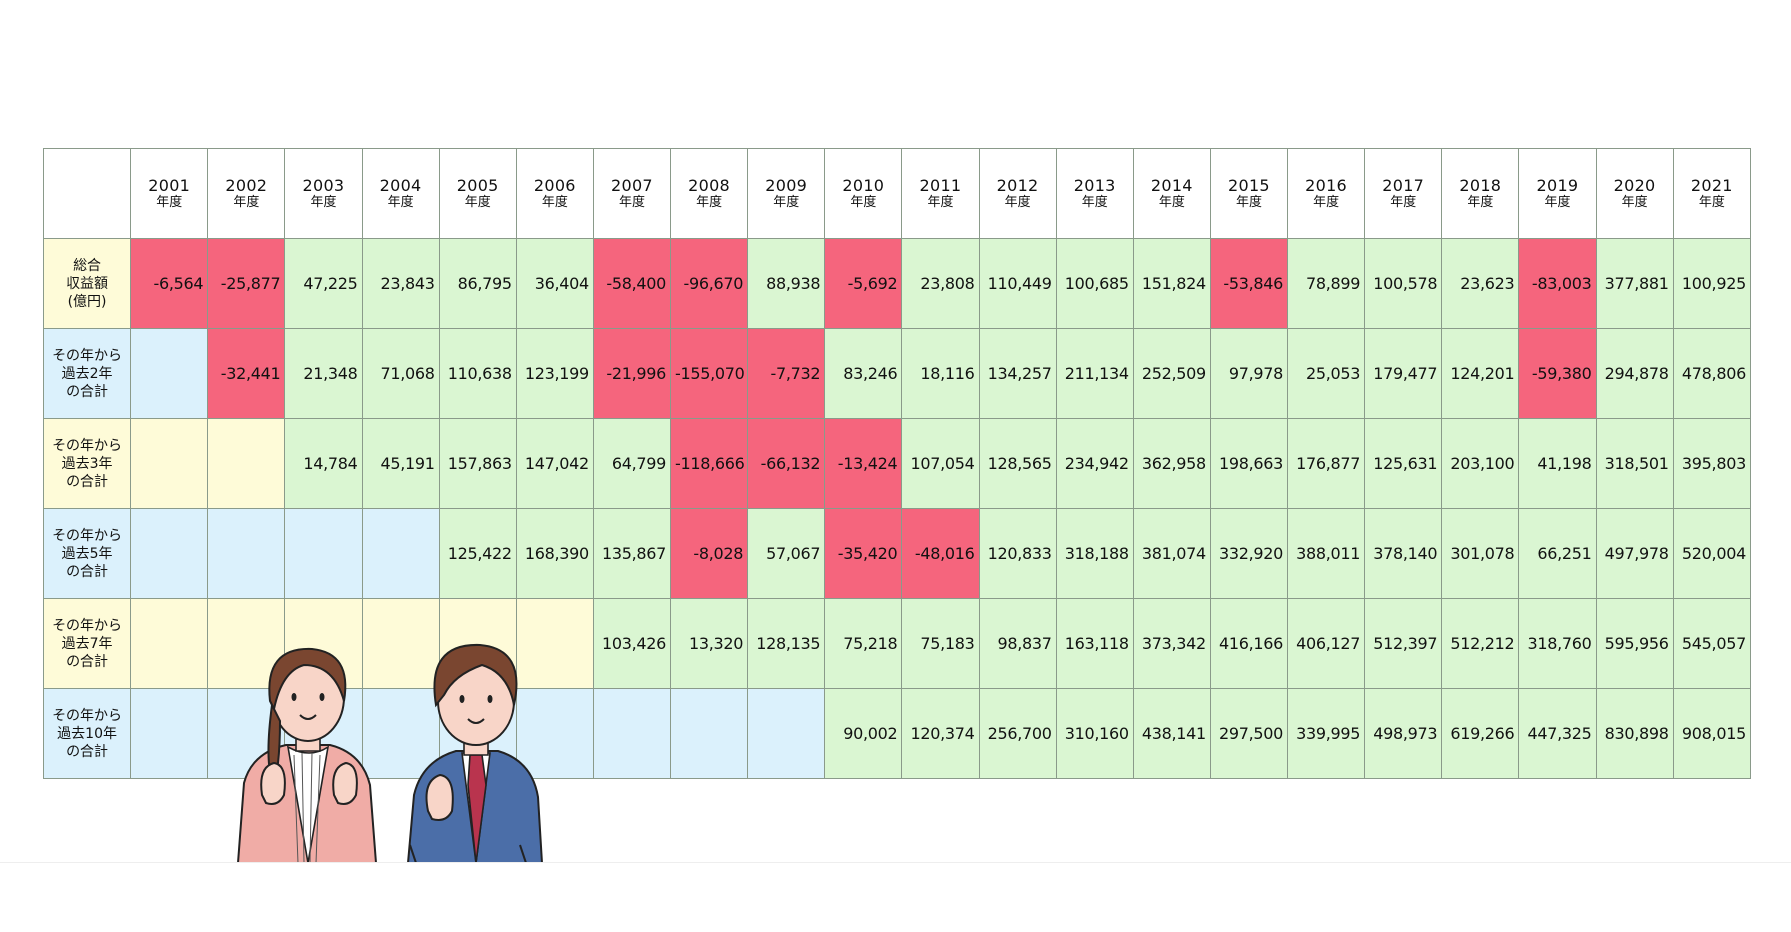 The image size is (1791, 932). I want to click on year-header: 2003 年度, so click(323, 193).